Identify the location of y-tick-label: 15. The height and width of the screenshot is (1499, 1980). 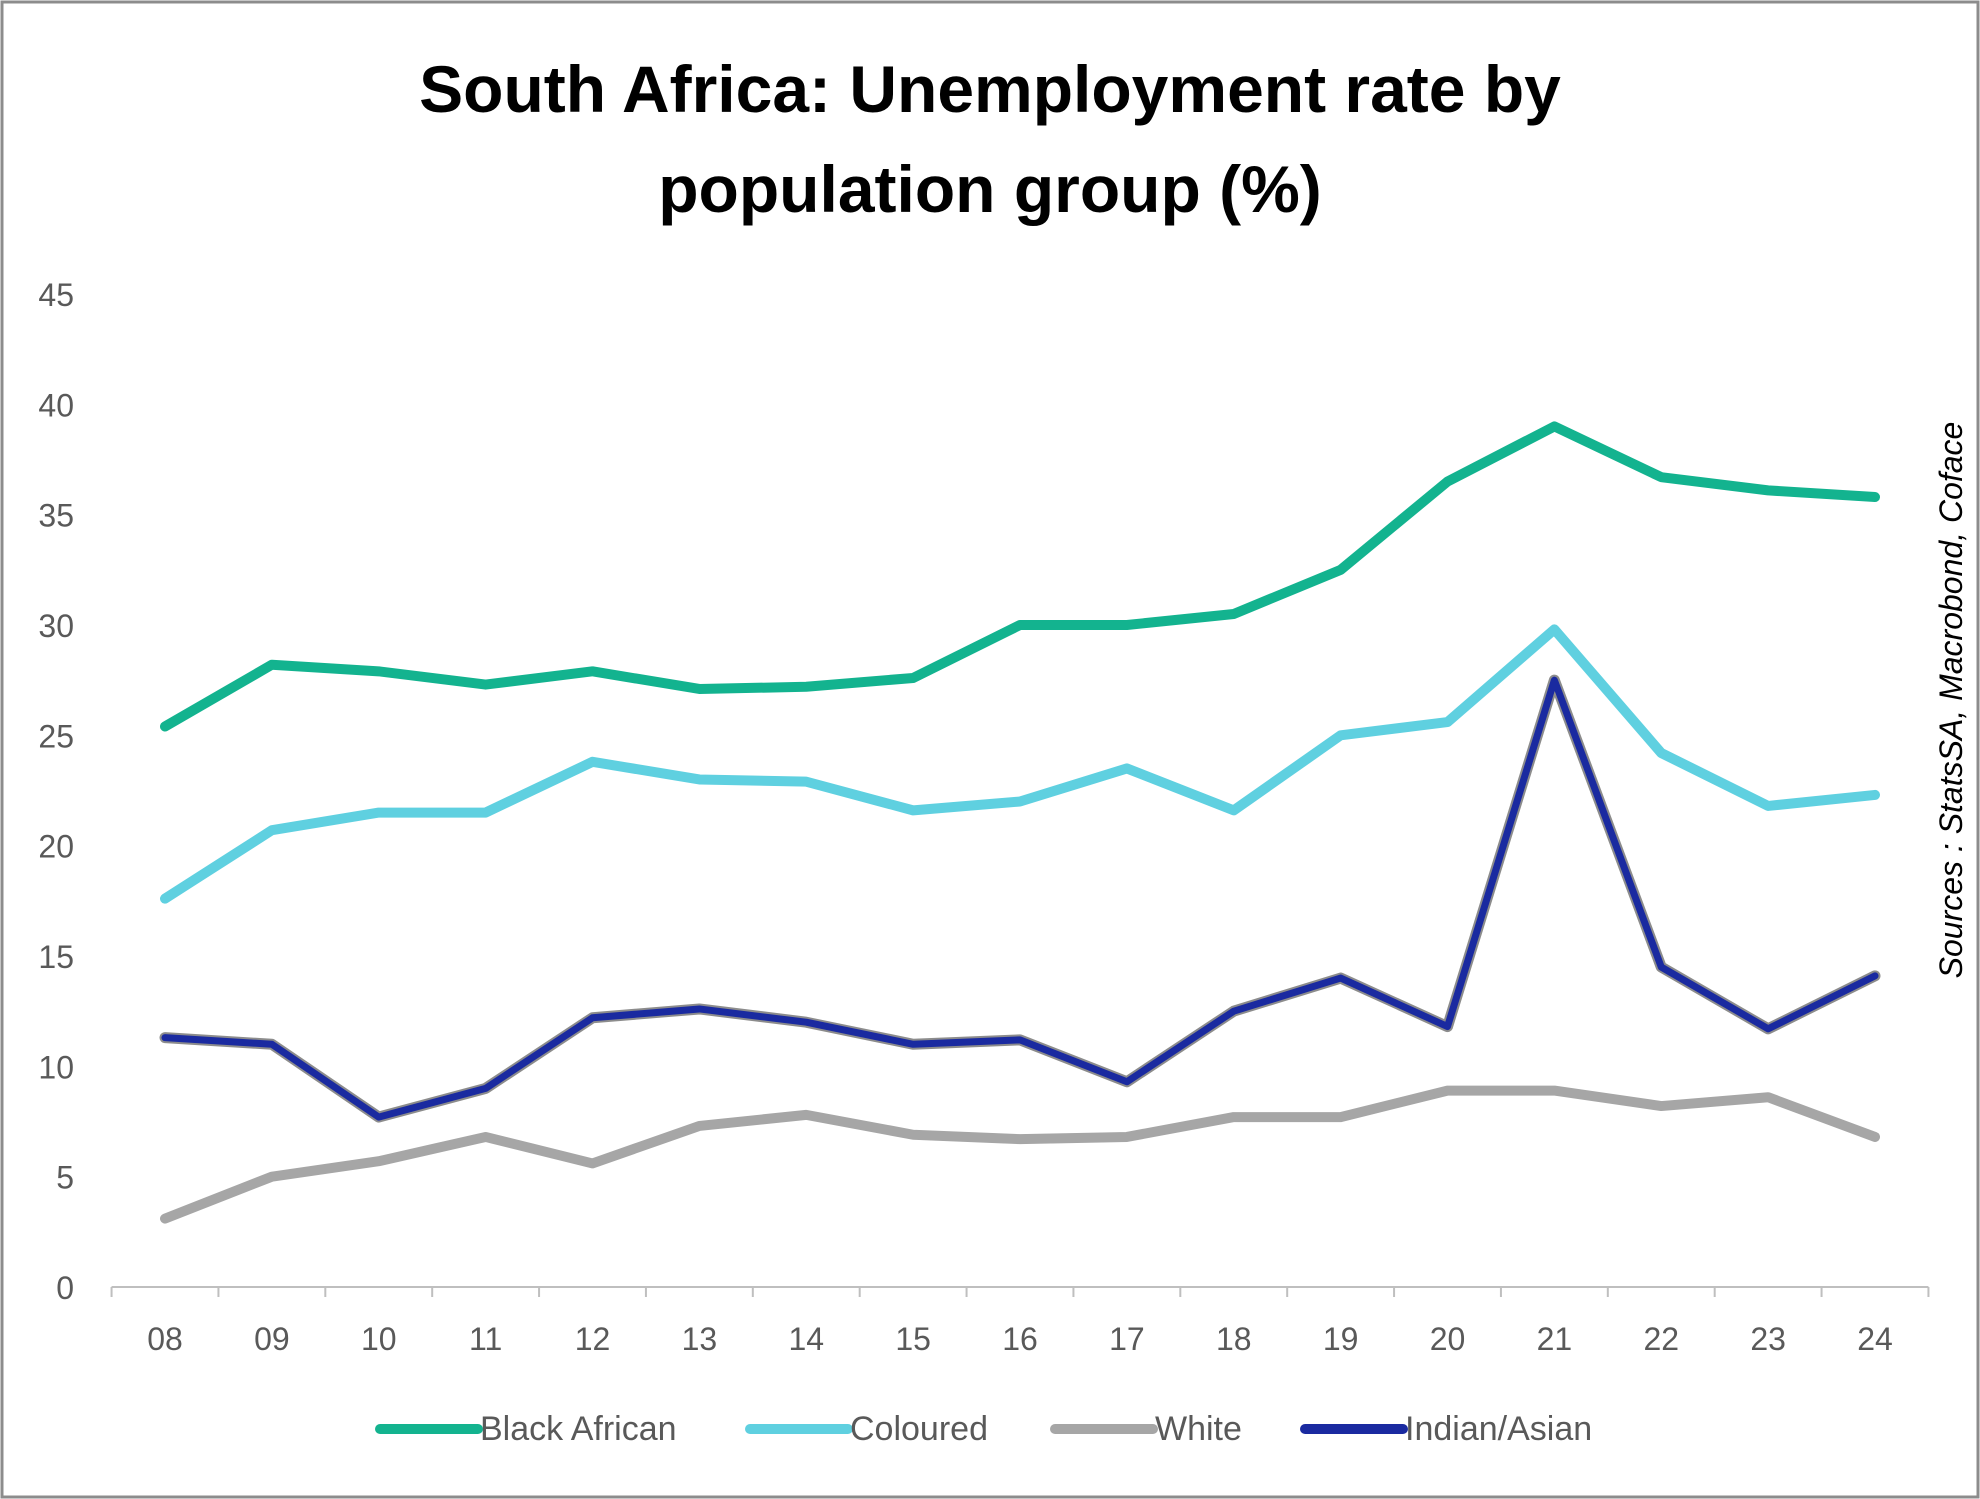
(56, 957).